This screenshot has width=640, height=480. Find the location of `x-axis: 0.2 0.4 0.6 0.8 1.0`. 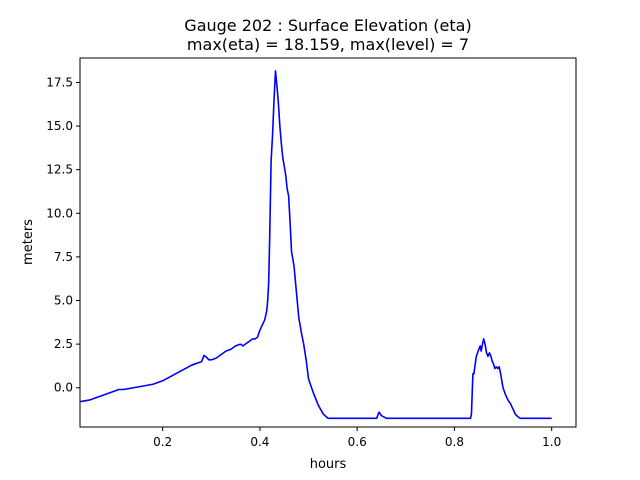

x-axis: 0.2 0.4 0.6 0.8 1.0 is located at coordinates (357, 438).